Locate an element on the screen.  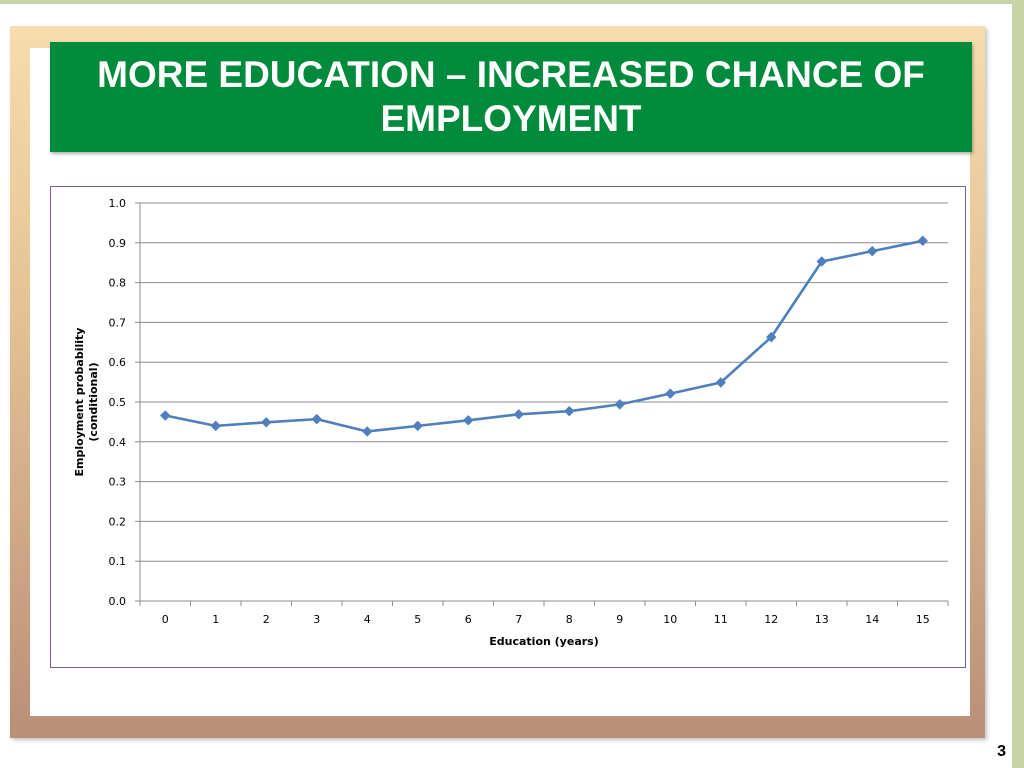
y-axis-label: Employment probability(conditional) is located at coordinates (86, 402).